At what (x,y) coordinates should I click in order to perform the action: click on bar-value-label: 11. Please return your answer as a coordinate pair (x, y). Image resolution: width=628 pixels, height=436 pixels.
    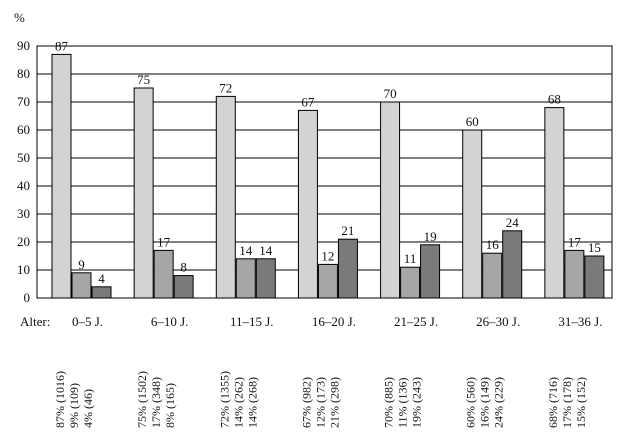
    Looking at the image, I should click on (410, 258).